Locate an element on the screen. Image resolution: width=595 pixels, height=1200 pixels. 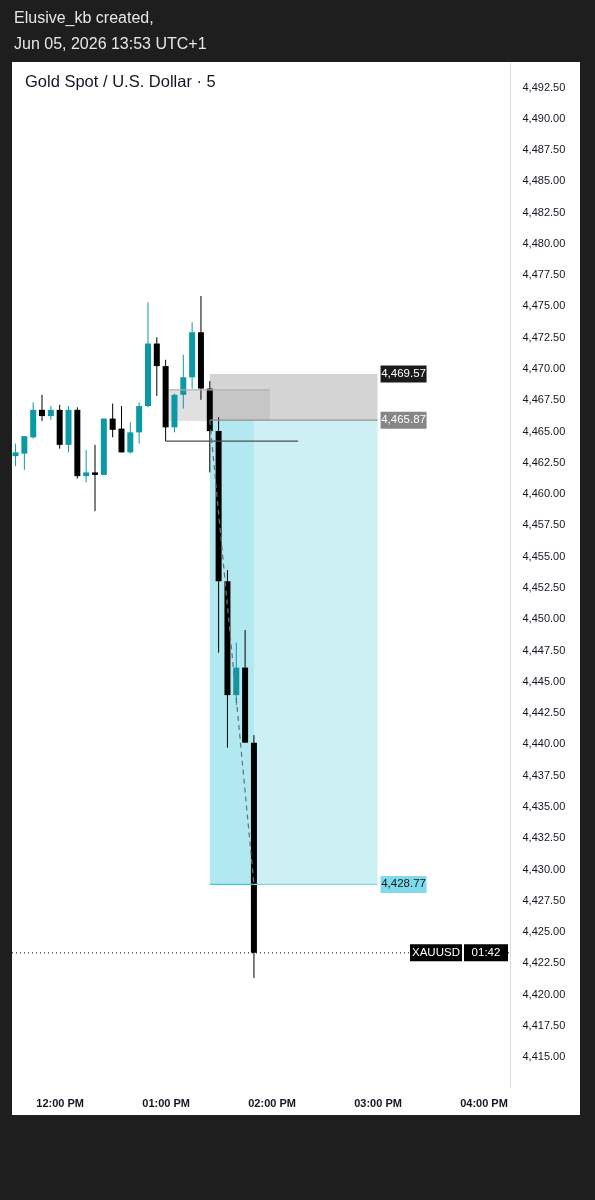
y-tick-label: 4,457.50 is located at coordinates (544, 524).